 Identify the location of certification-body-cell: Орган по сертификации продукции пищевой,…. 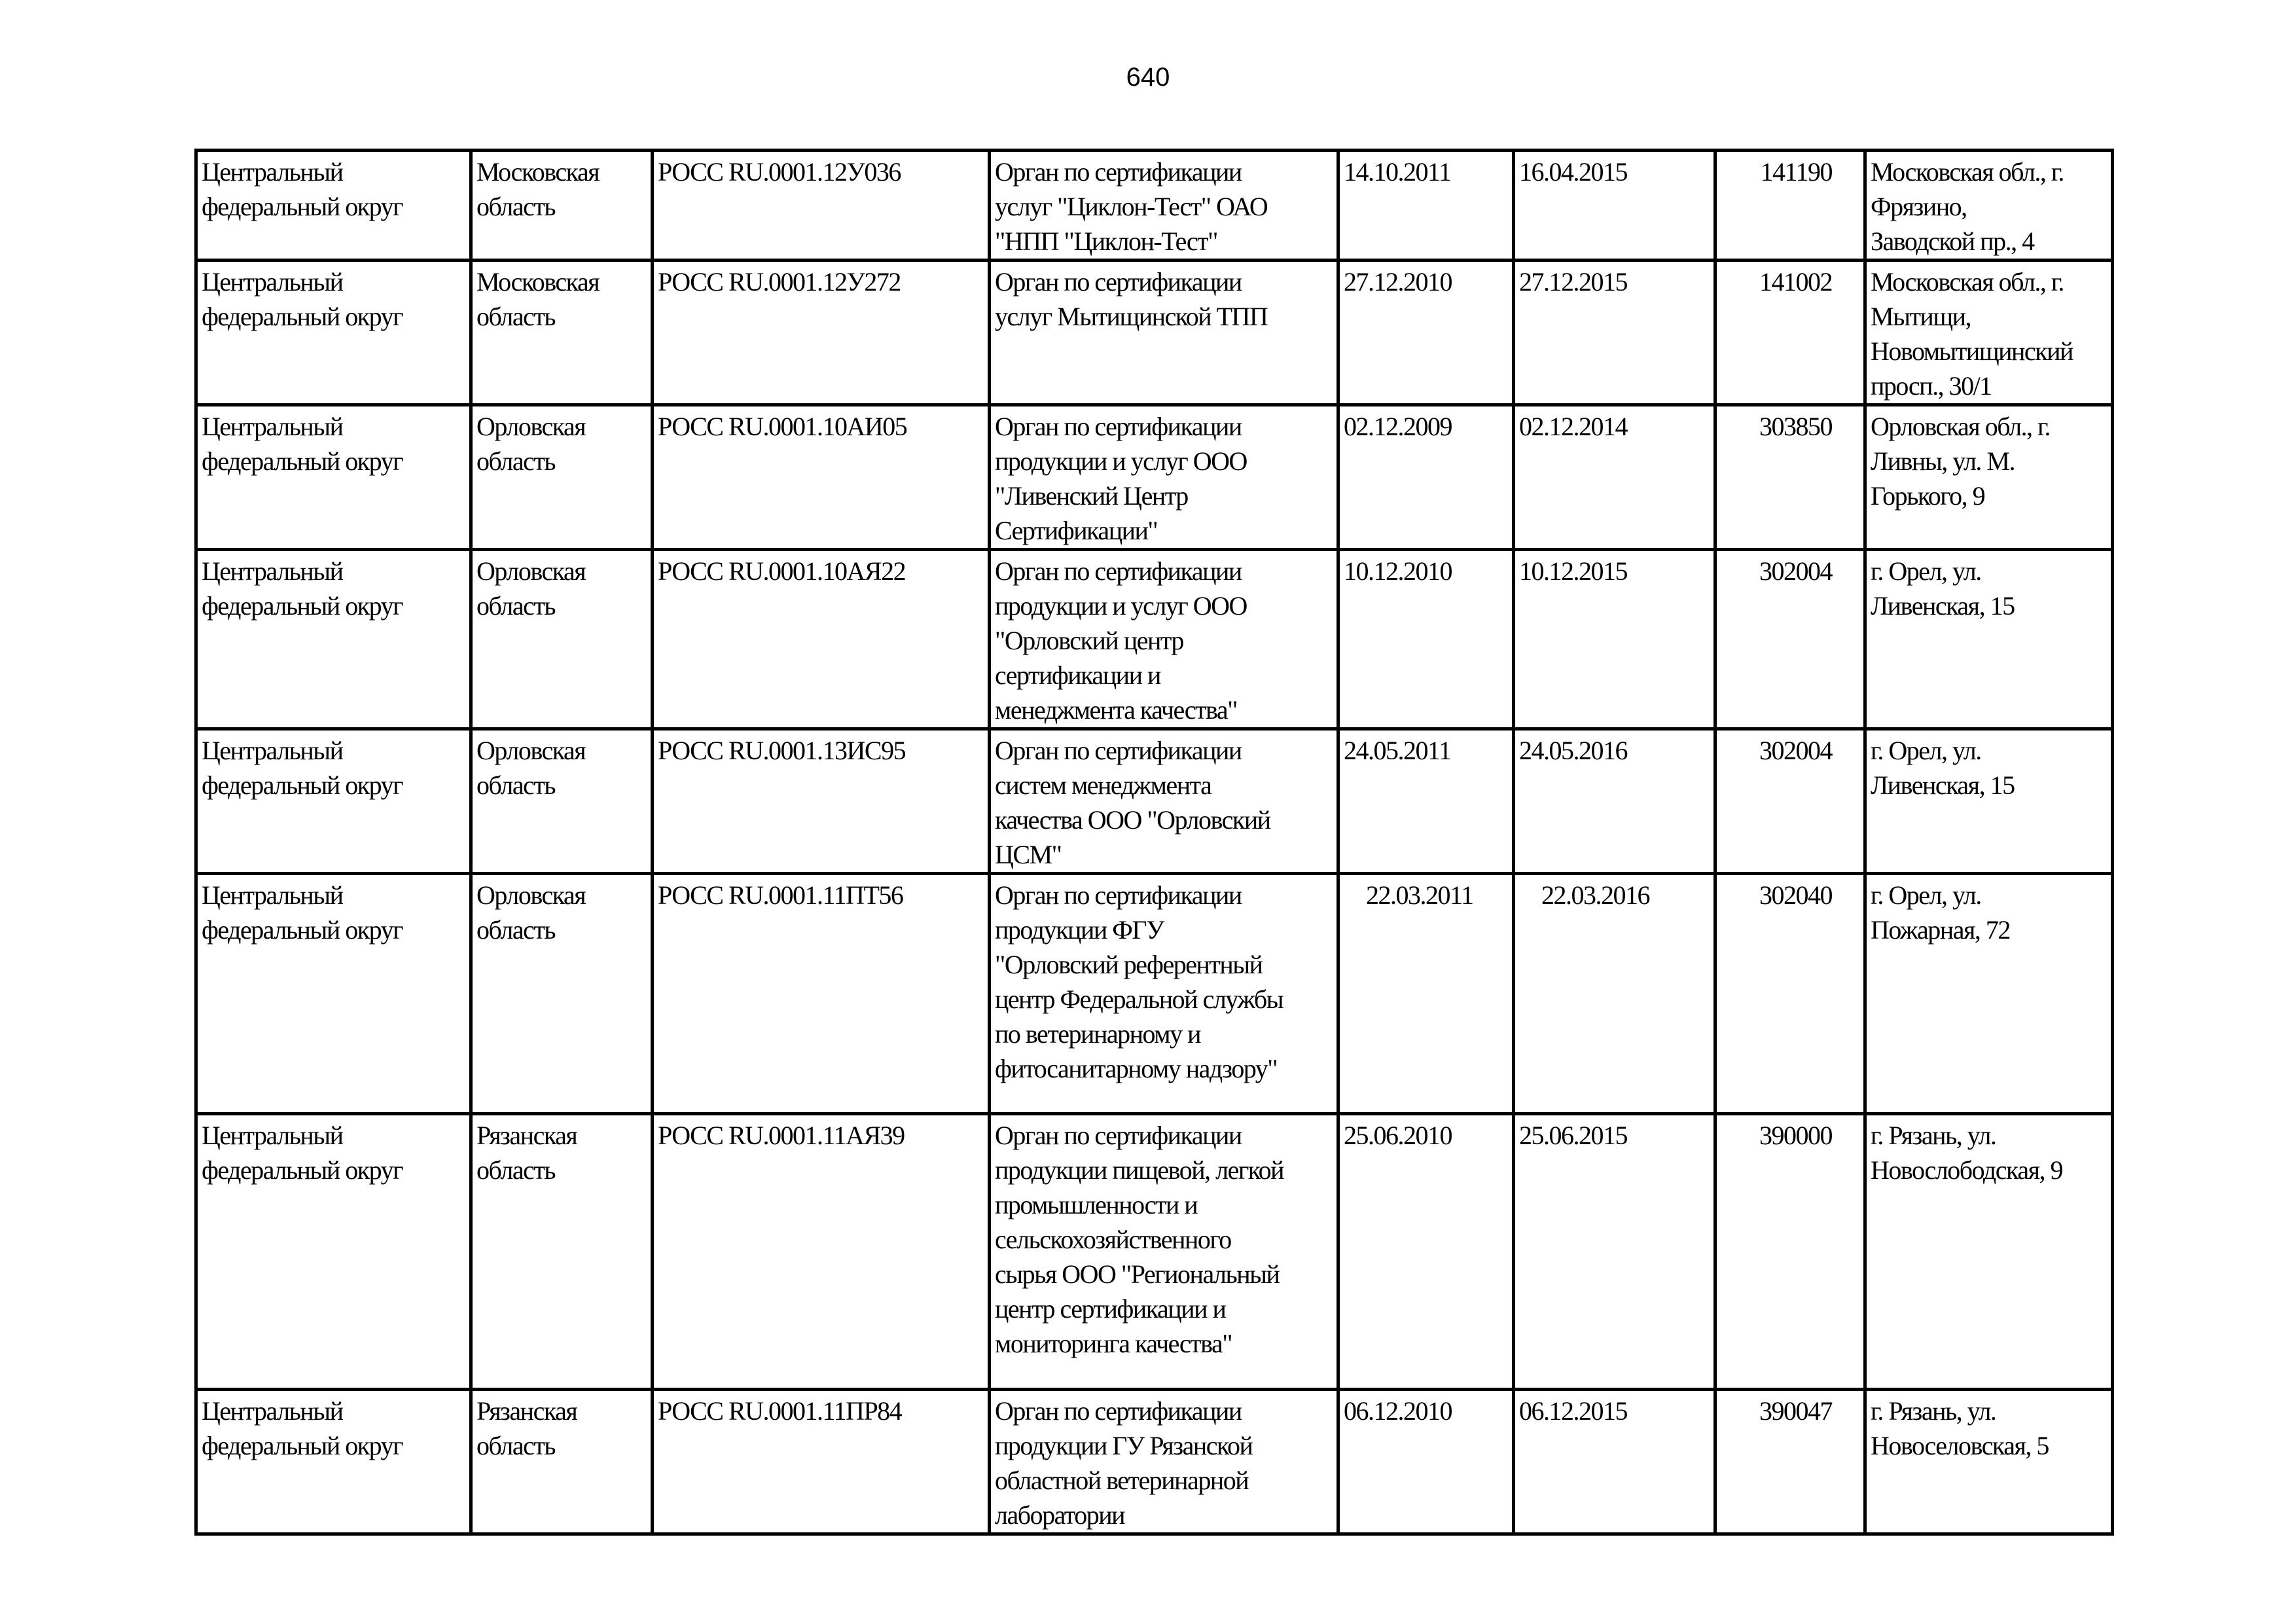
(1164, 1251).